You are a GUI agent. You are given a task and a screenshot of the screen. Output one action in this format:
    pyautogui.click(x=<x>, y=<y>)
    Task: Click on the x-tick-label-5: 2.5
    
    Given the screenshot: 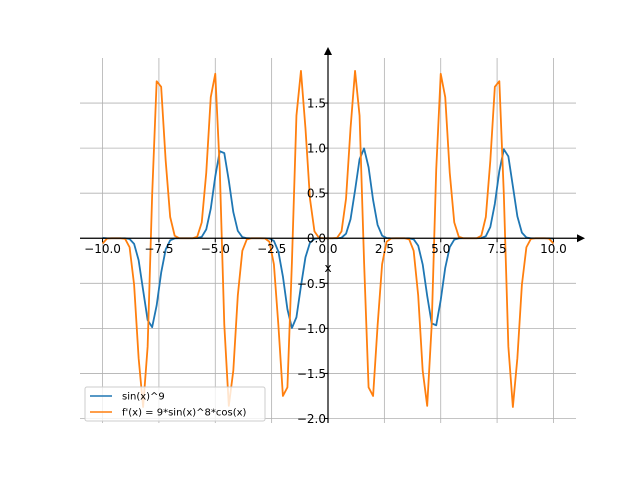 What is the action you would take?
    pyautogui.click(x=384, y=249)
    